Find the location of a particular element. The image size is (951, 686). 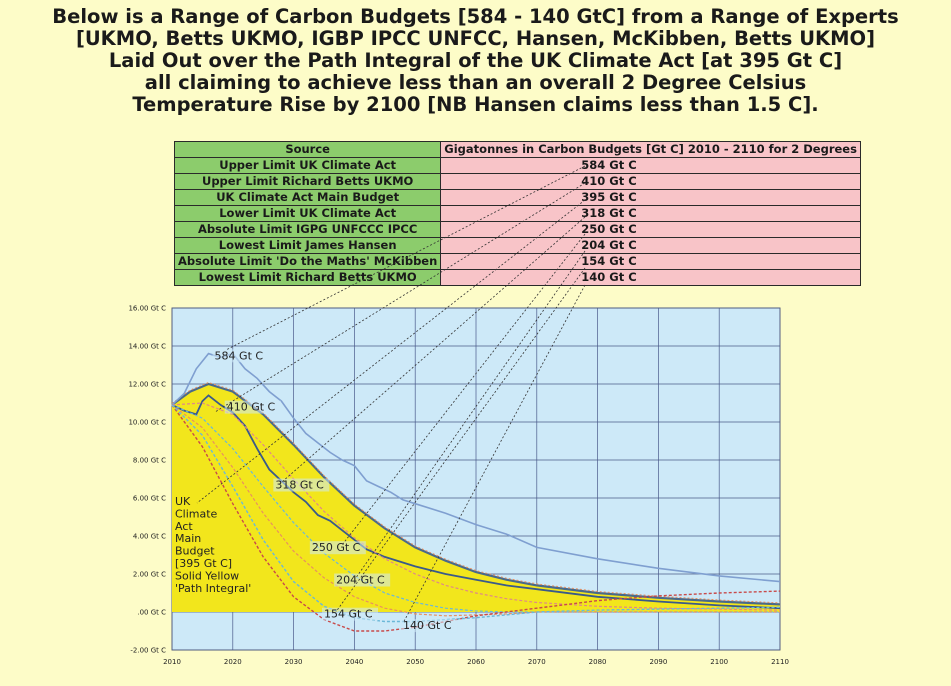

table-cell-source: Upper Limit UK Climate Act is located at coordinates (307, 165).